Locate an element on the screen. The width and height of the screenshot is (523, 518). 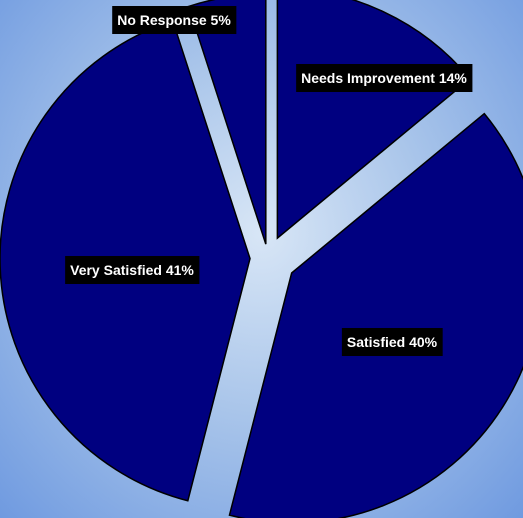
data-label-text: Needs Improvement 14% is located at coordinates (384, 78).